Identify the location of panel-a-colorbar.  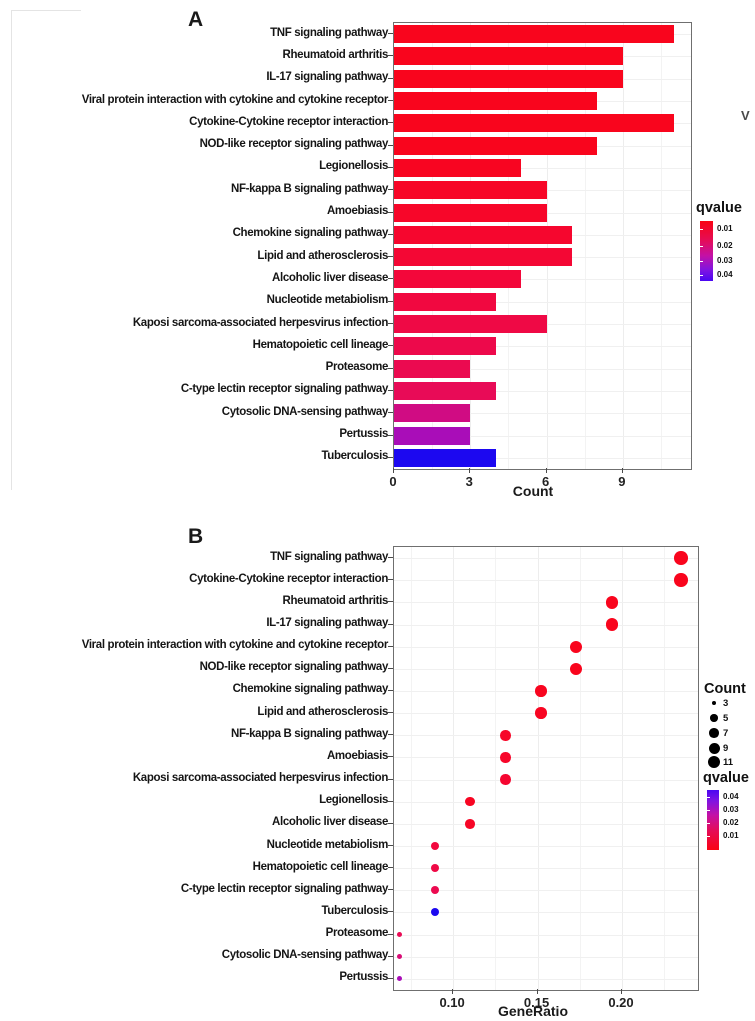
(706, 251).